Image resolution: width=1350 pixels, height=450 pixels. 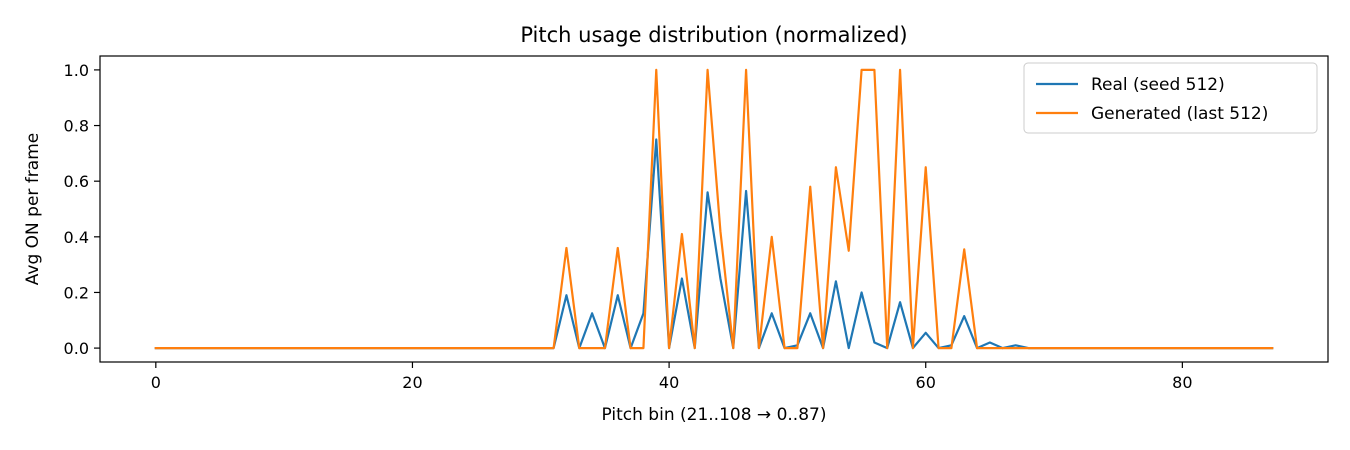 I want to click on x-tick-label: 60, so click(x=926, y=382).